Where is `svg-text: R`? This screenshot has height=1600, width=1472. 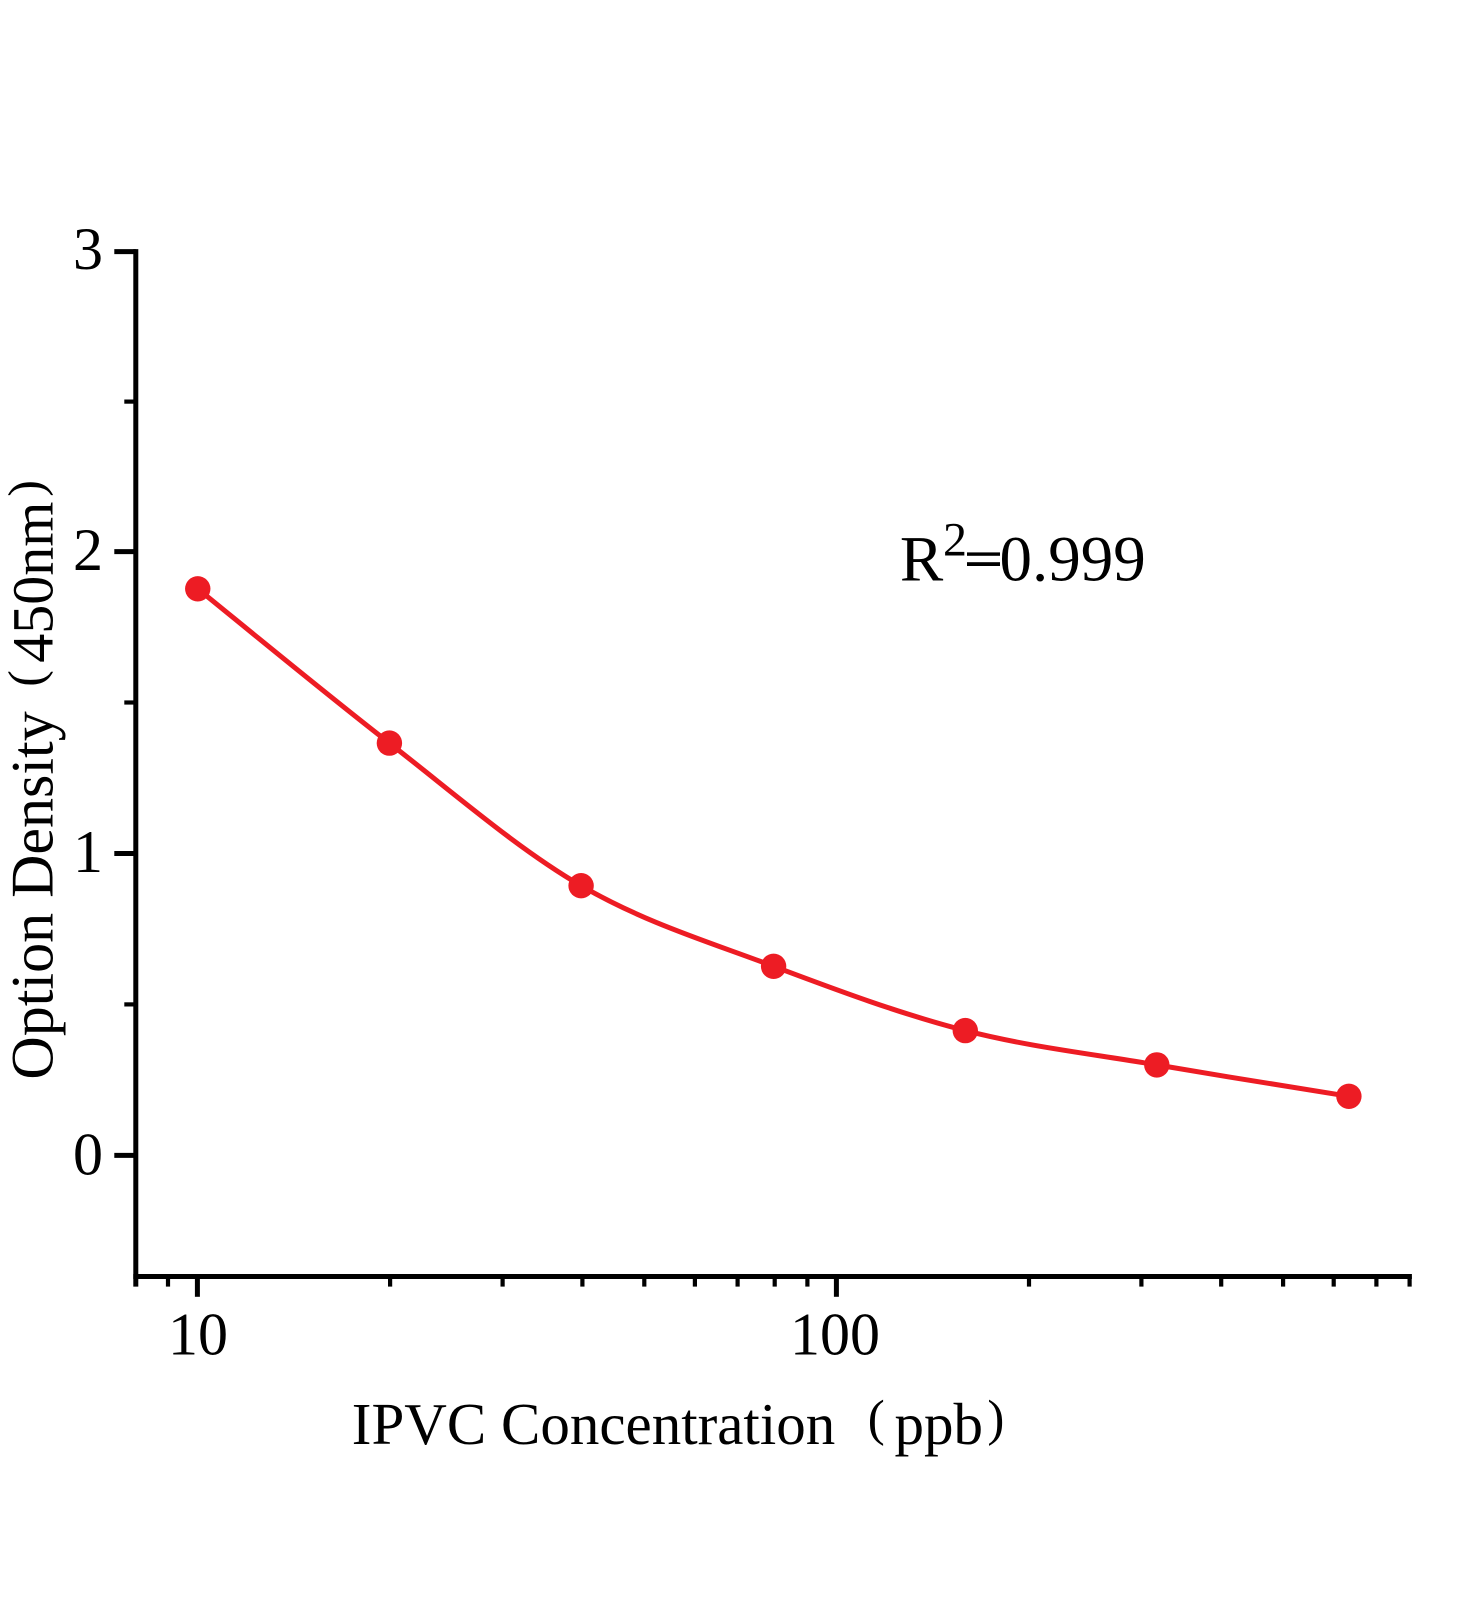
svg-text: R is located at coordinates (922, 560).